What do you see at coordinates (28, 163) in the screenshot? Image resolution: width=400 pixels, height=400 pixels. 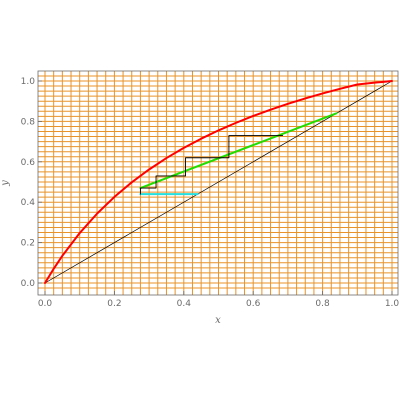 I see `y-tick-label: 0.6` at bounding box center [28, 163].